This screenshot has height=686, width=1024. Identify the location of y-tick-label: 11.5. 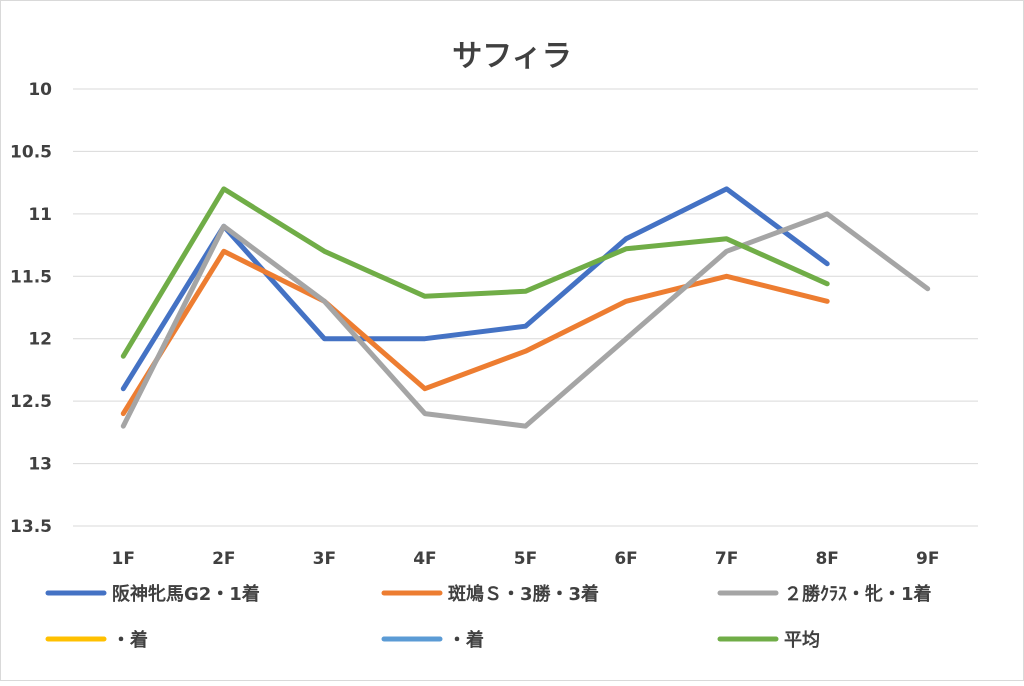
(31, 277).